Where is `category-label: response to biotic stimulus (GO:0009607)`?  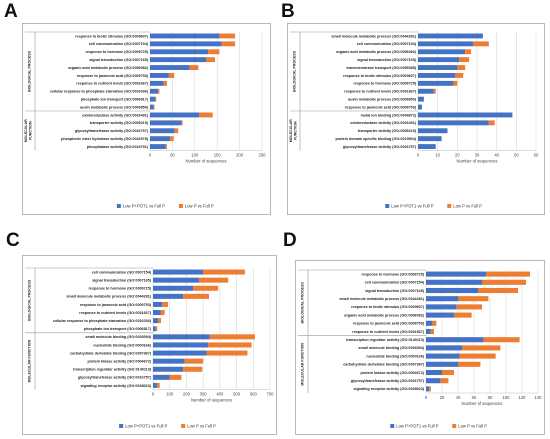 category-label: response to biotic stimulus (GO:0009607) is located at coordinates (388, 307).